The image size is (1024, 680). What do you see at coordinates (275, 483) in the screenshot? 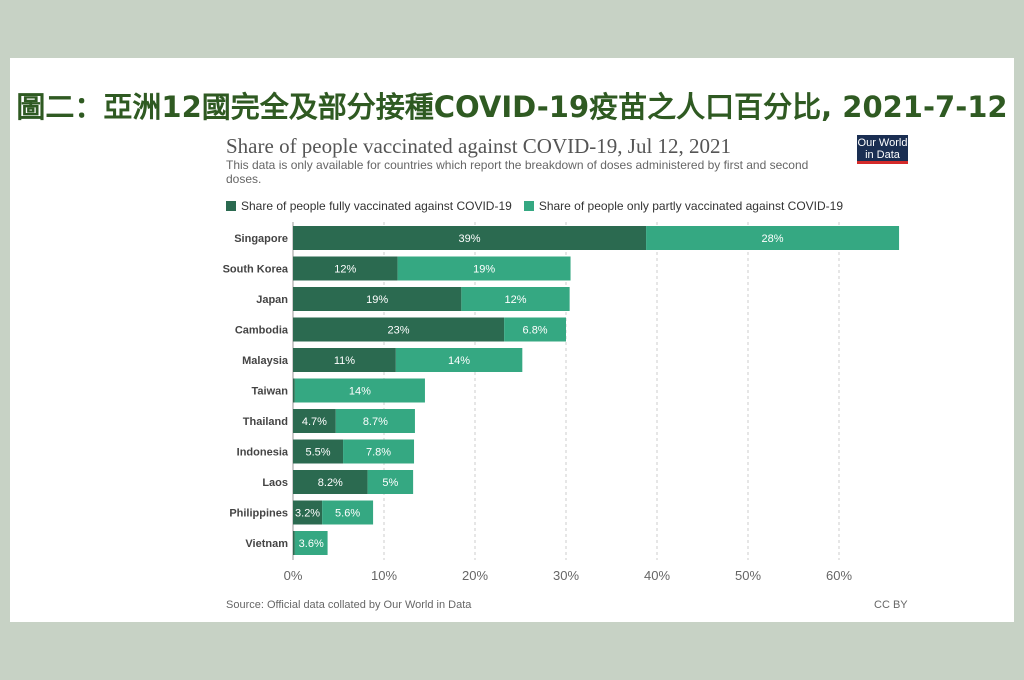
I see `category-label: Laos` at bounding box center [275, 483].